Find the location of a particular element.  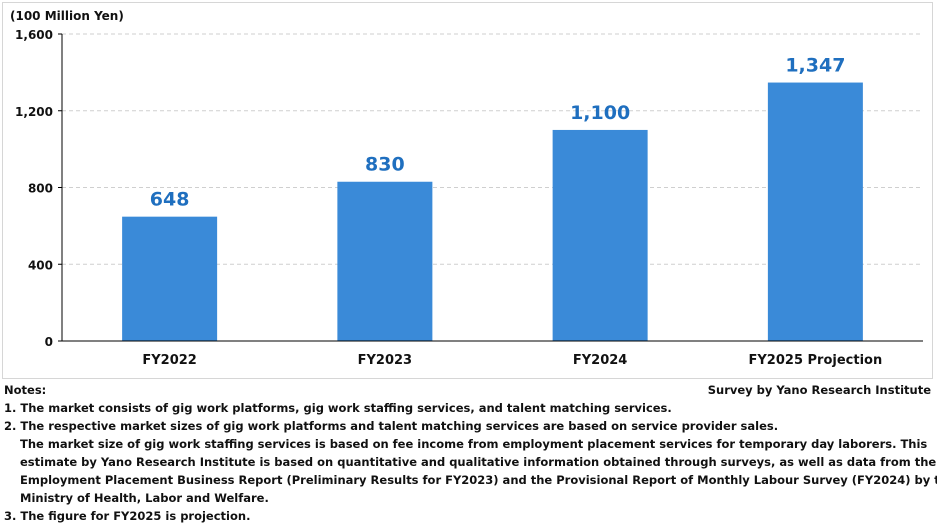

data-label: 1,347 is located at coordinates (815, 66).